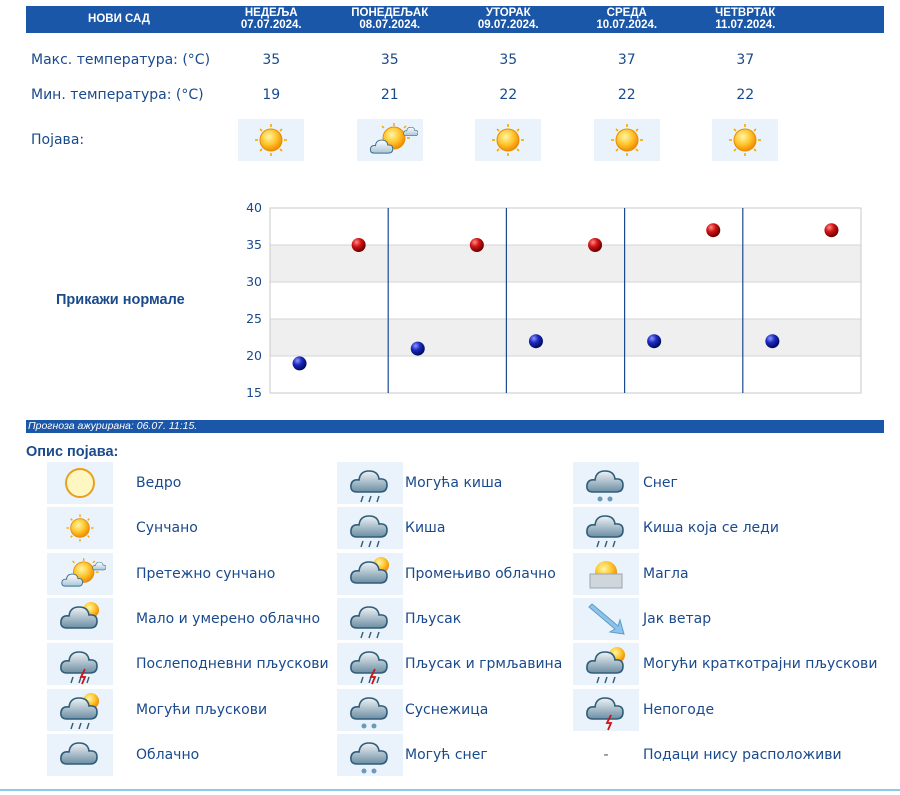 The image size is (900, 795). I want to click on legend-label: Послеподневни пљускови, so click(232, 664).